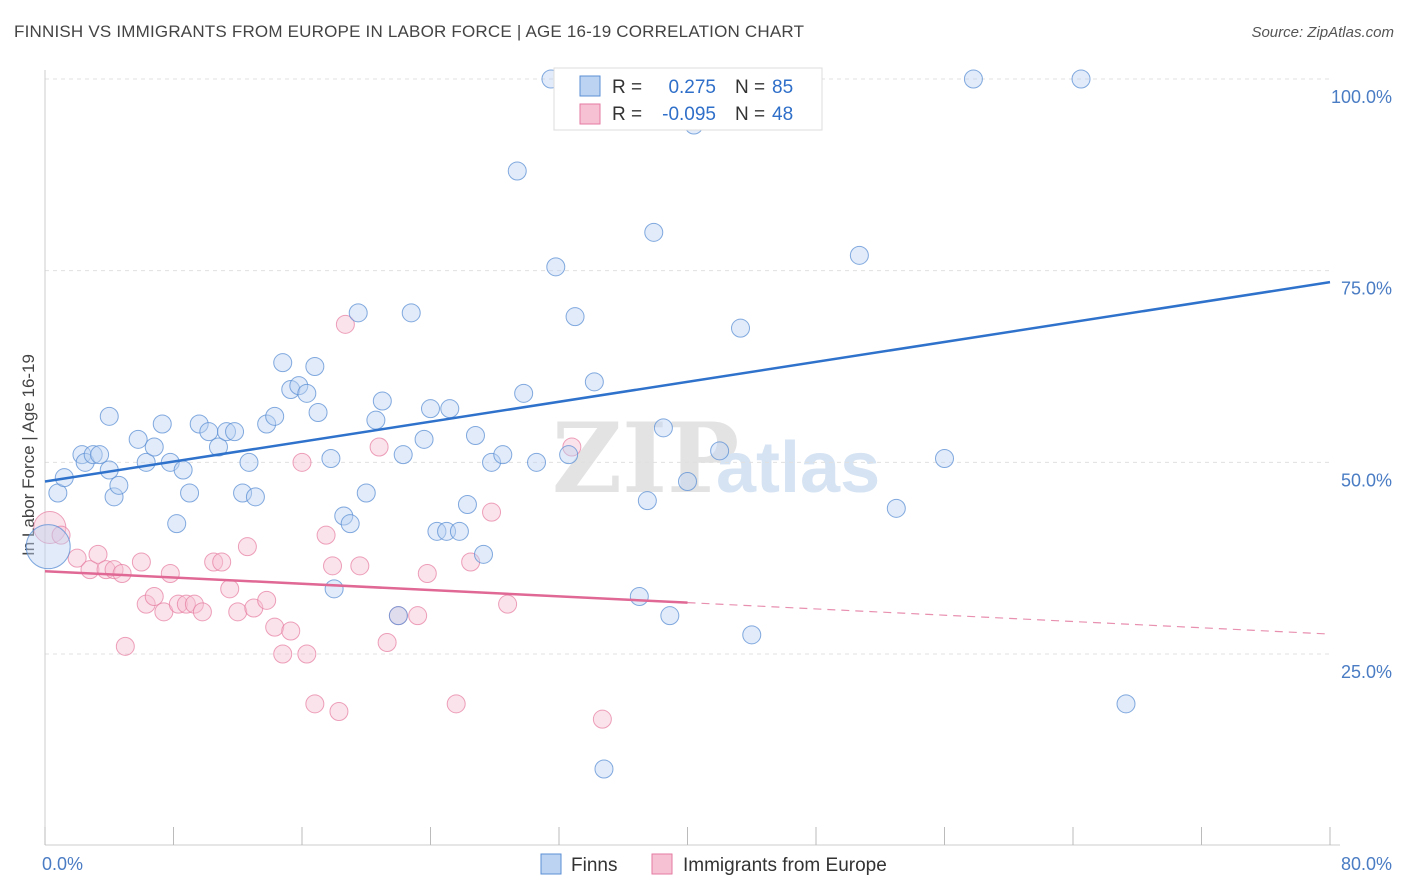 The image size is (1406, 892). Describe the element at coordinates (692, 87) in the screenshot. I see `legend-r-value-finns: 0.275` at that location.